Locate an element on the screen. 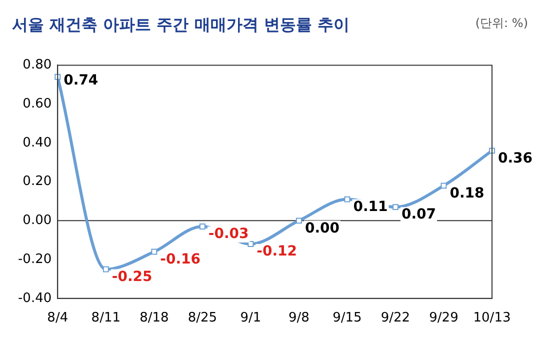  data-label: 0.36 is located at coordinates (515, 158).